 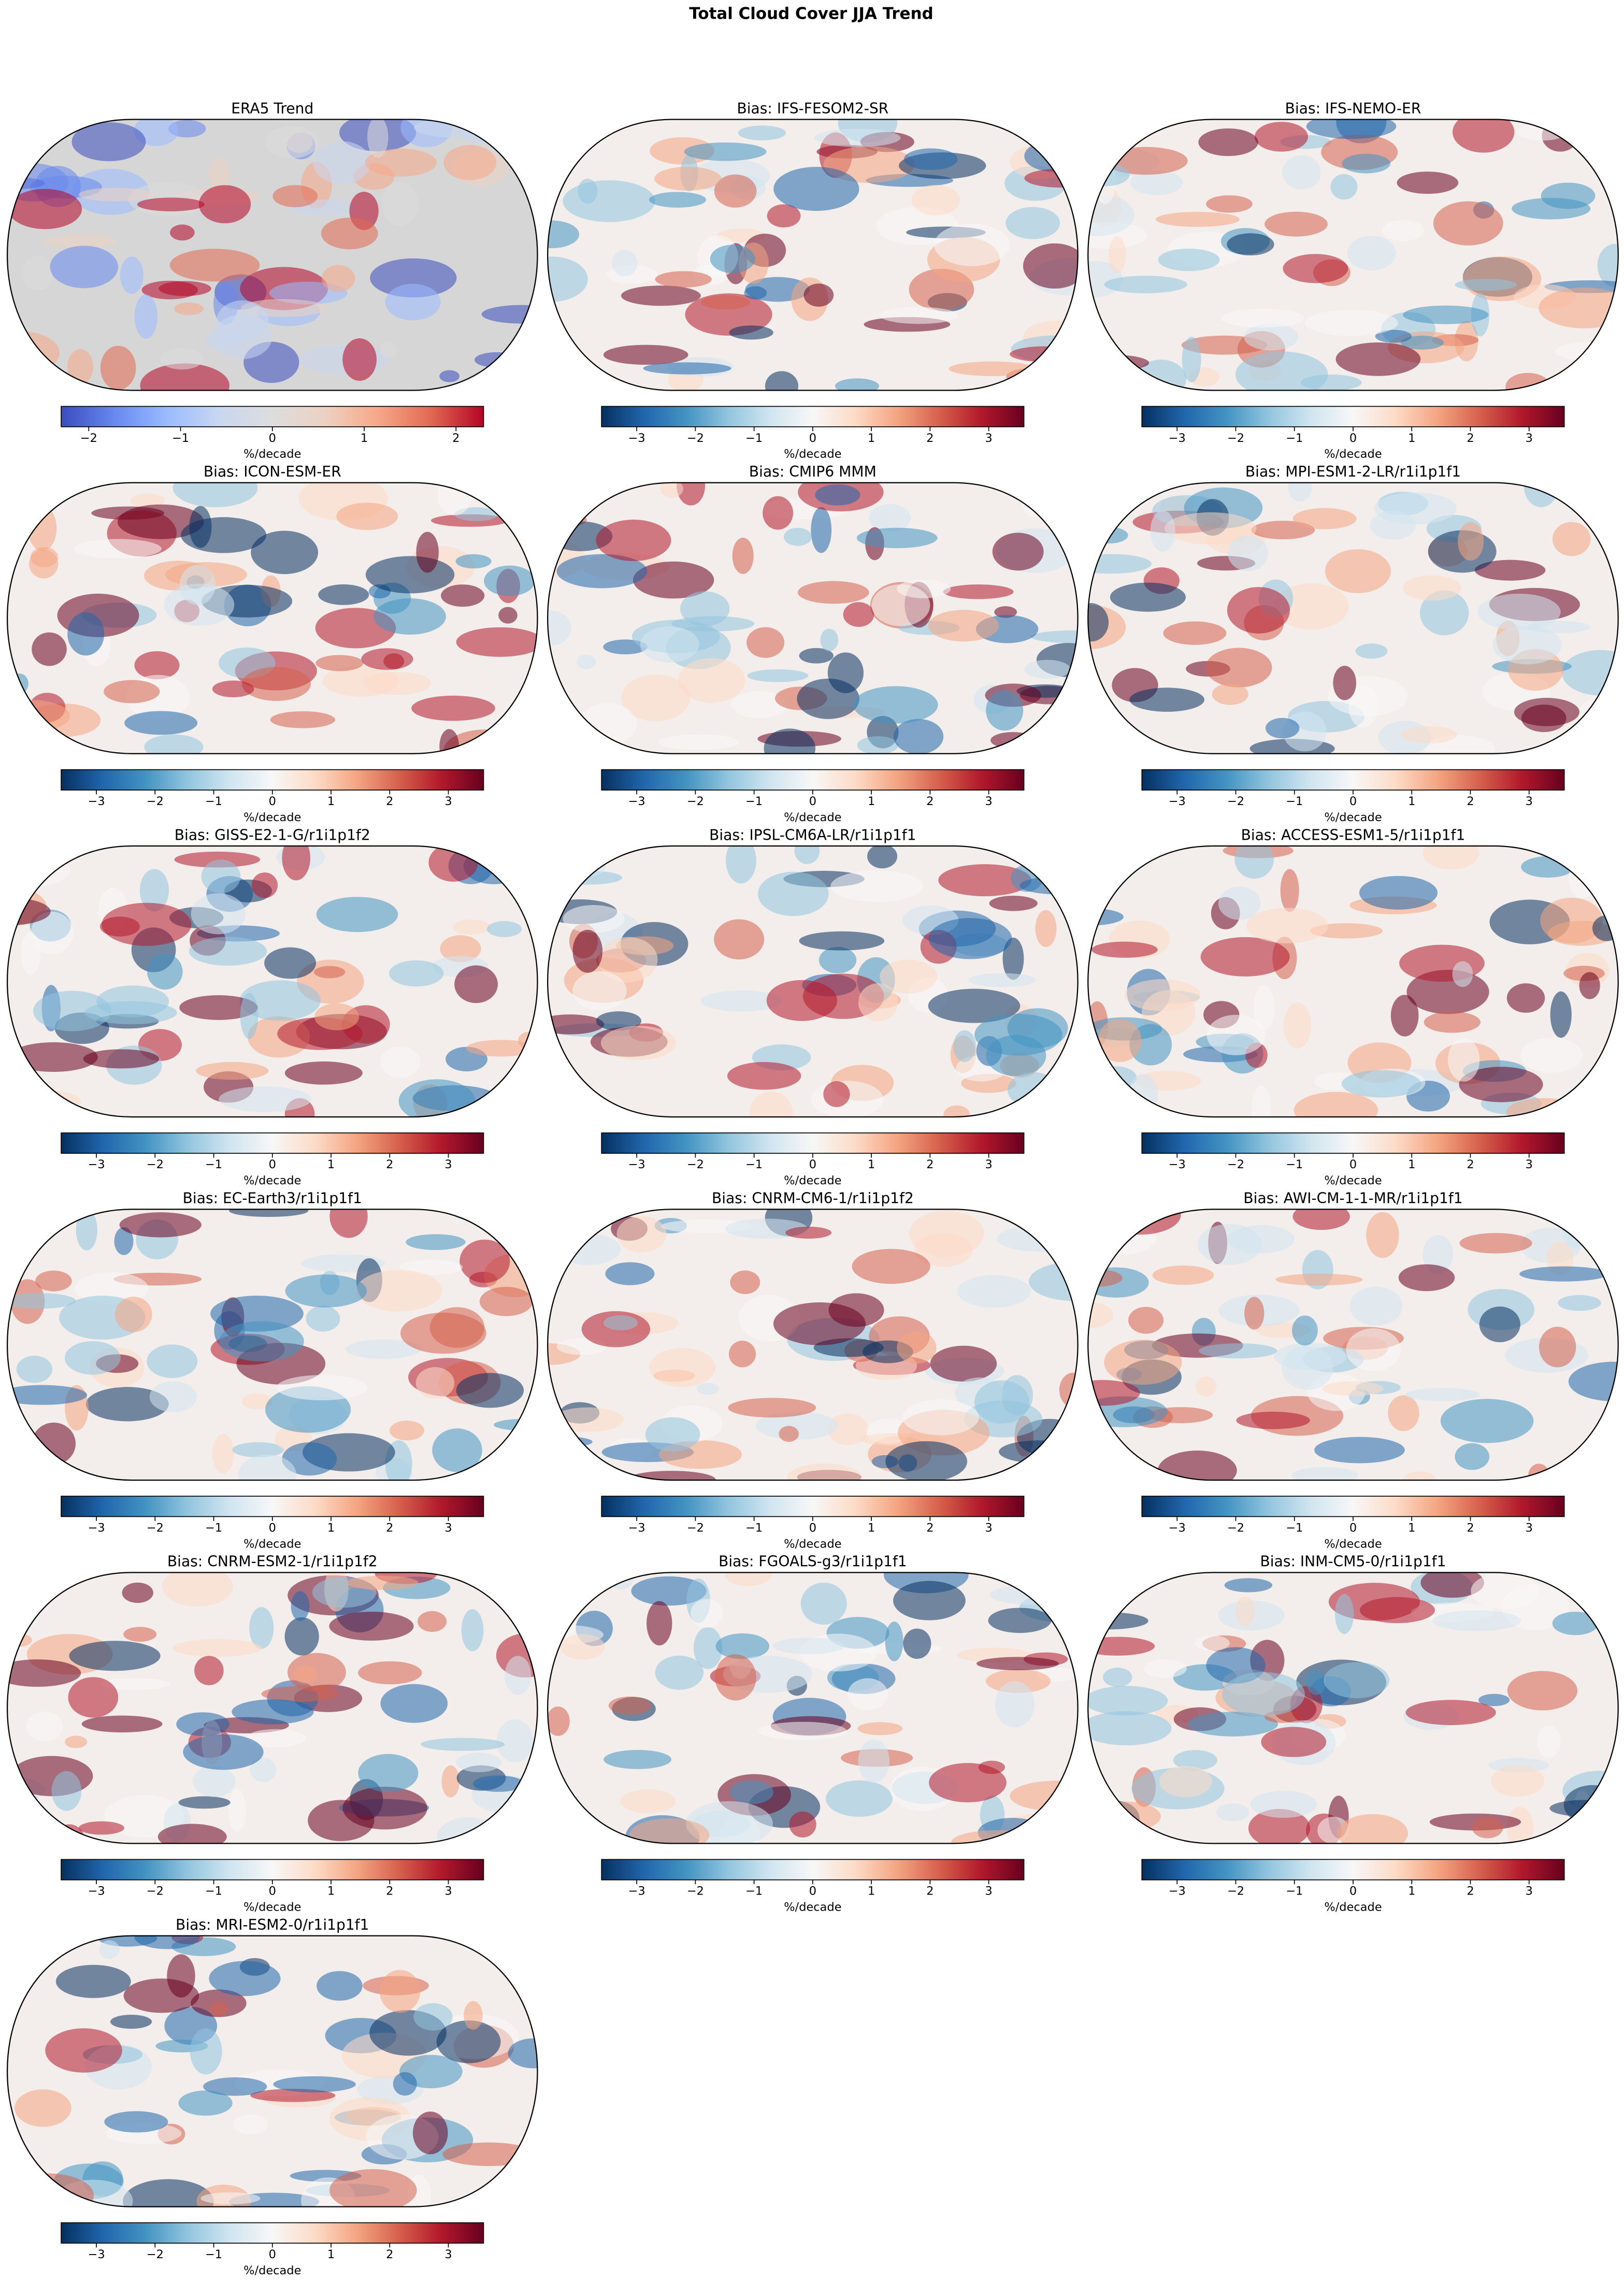 What do you see at coordinates (273, 471) in the screenshot?
I see `panel-title: Bias: ICON-ESM-ER` at bounding box center [273, 471].